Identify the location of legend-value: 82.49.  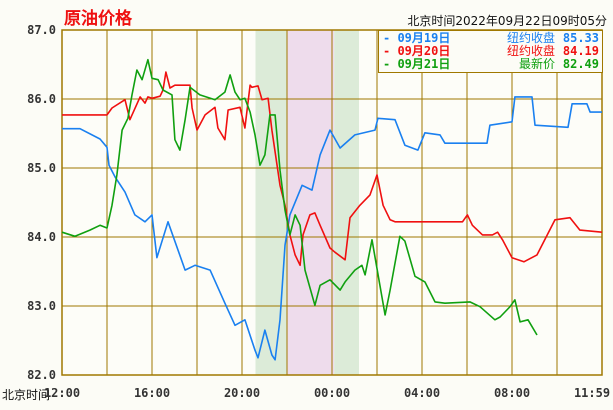
(580, 64).